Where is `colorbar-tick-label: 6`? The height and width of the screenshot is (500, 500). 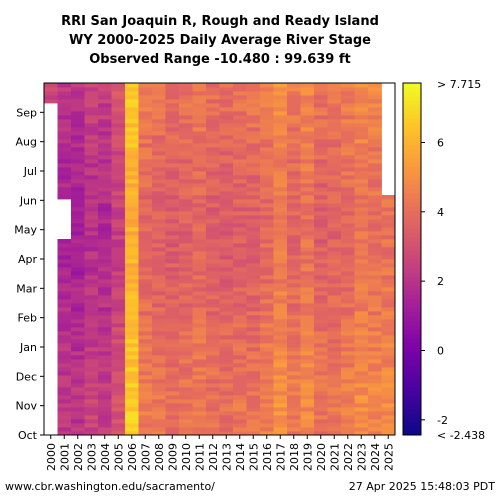
colorbar-tick-label: 6 is located at coordinates (440, 142).